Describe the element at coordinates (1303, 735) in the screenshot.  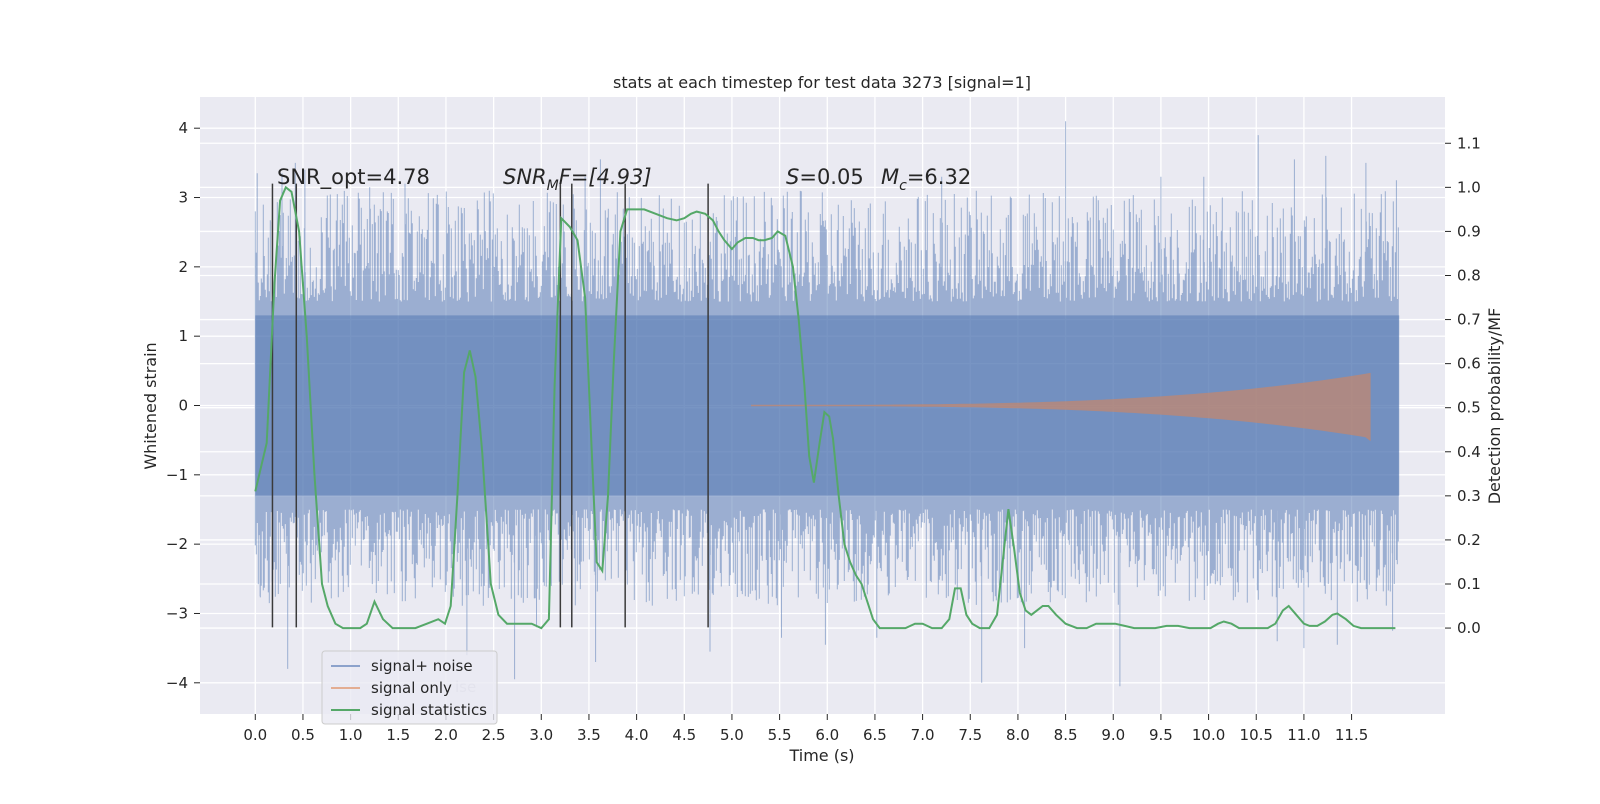
I see `x-tick-label: 11.0` at that location.